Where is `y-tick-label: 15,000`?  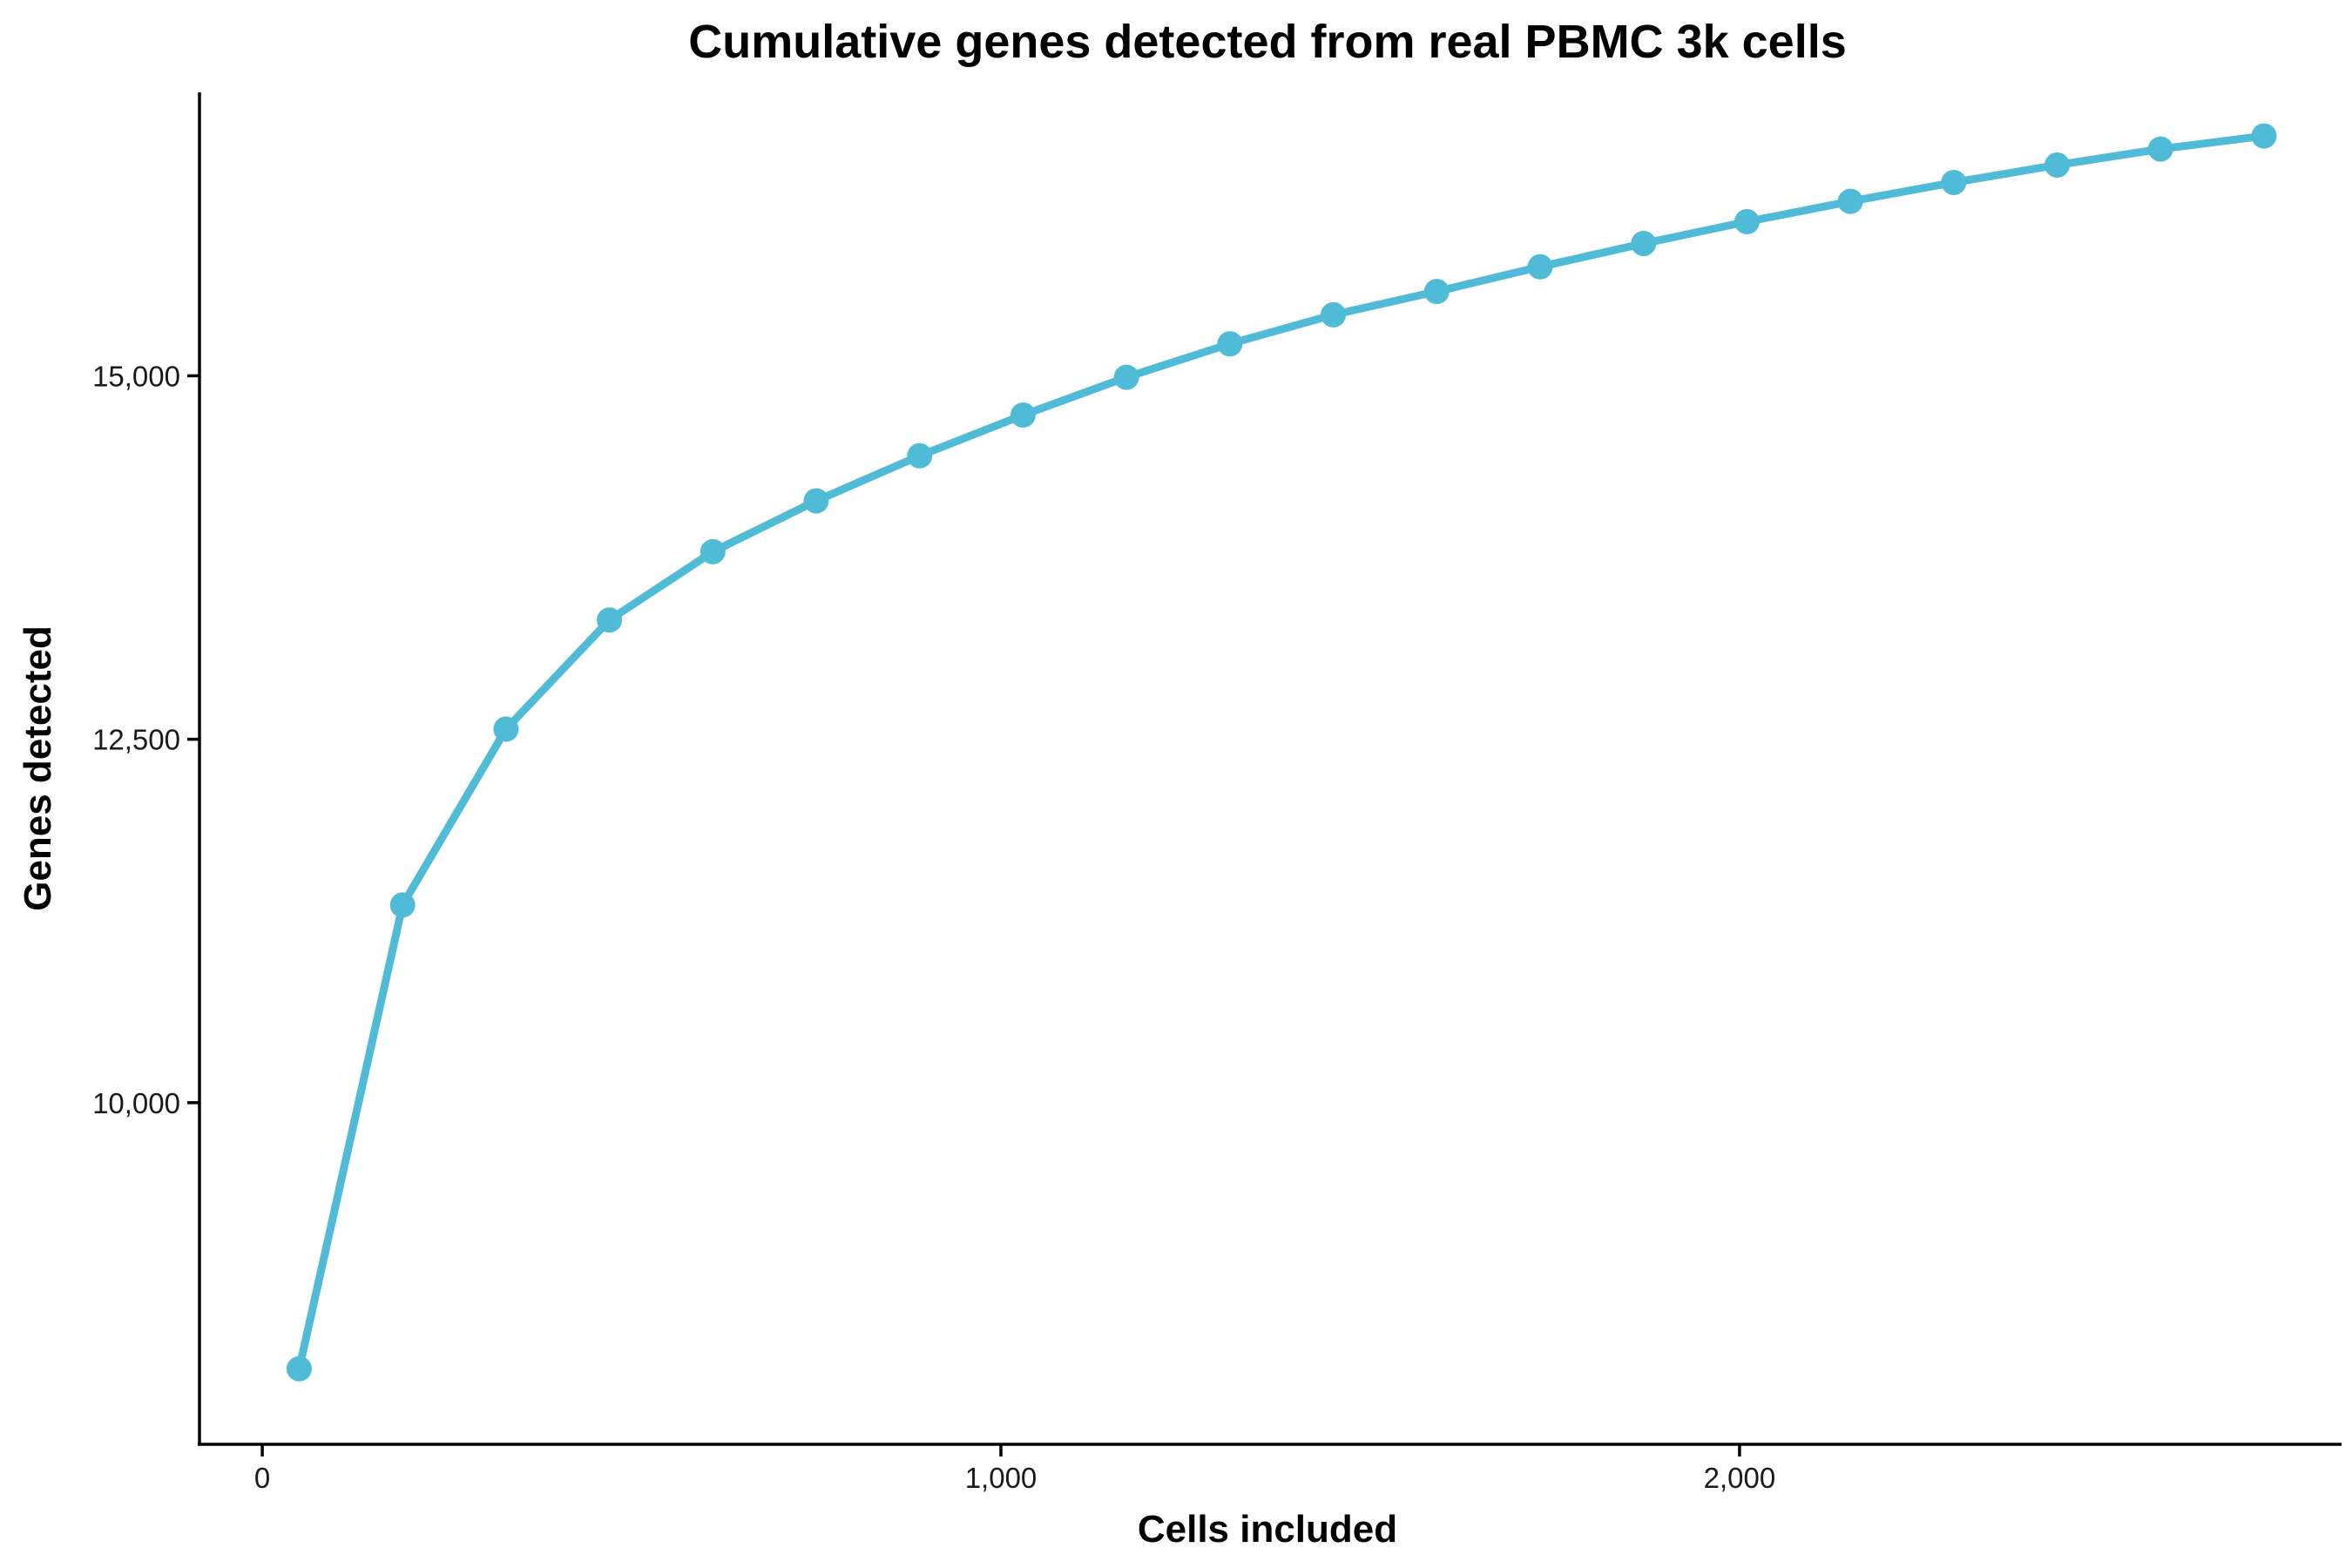
y-tick-label: 15,000 is located at coordinates (136, 376).